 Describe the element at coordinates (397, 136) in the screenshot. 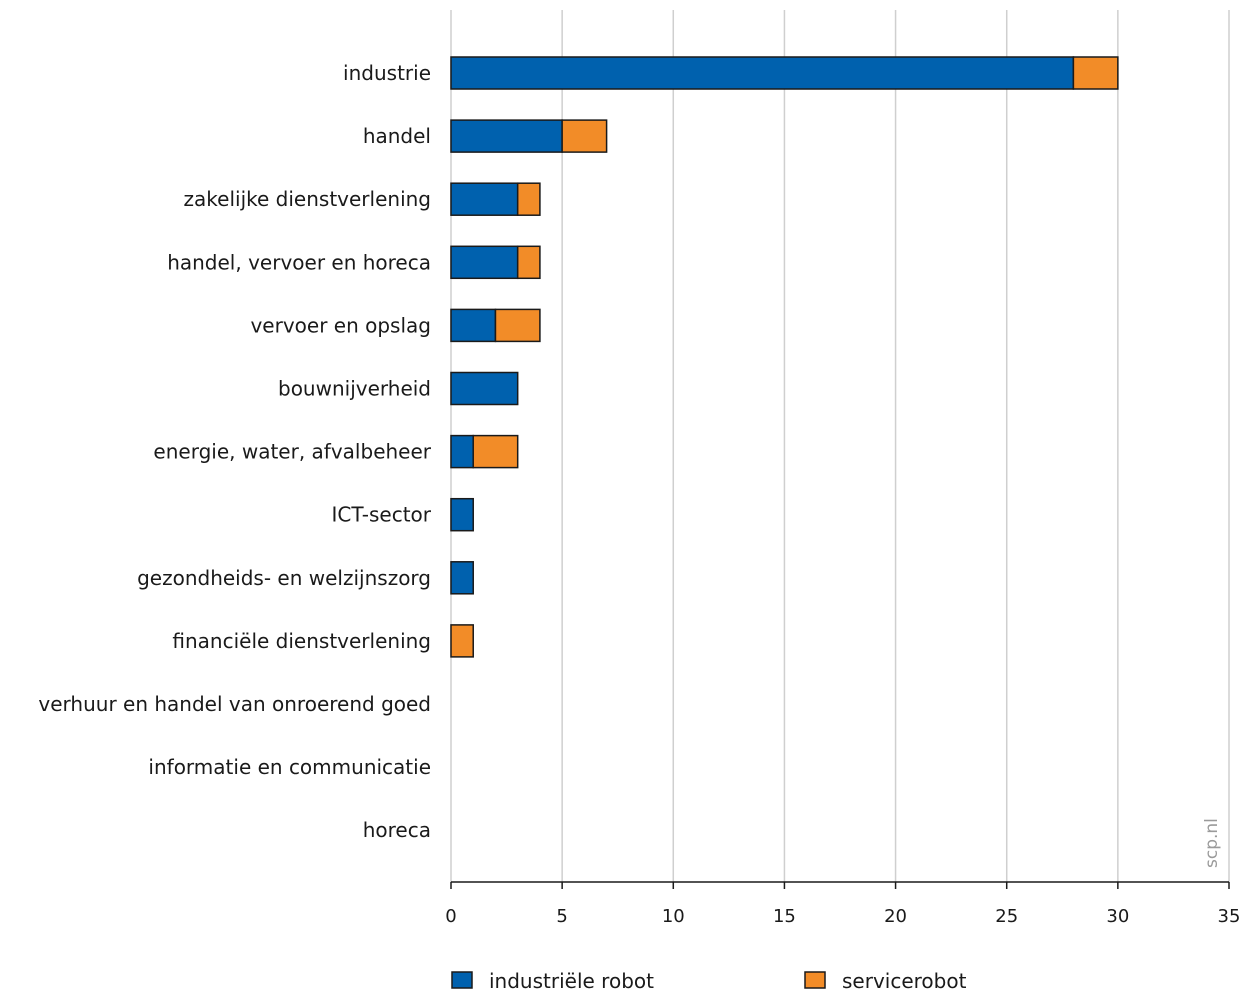

I see `category-label: handel` at that location.